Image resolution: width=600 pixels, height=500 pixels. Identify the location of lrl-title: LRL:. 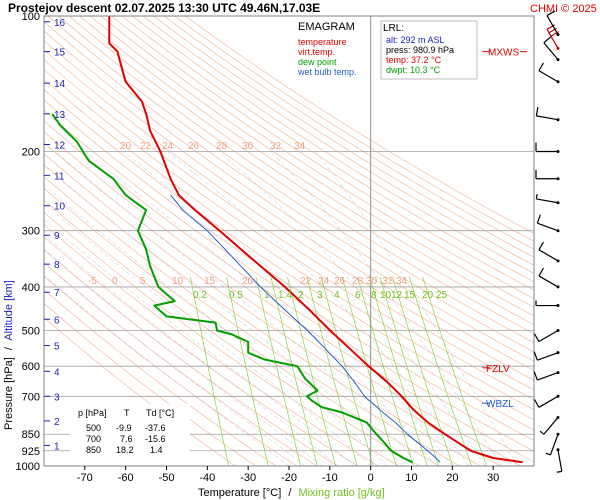
(393, 28).